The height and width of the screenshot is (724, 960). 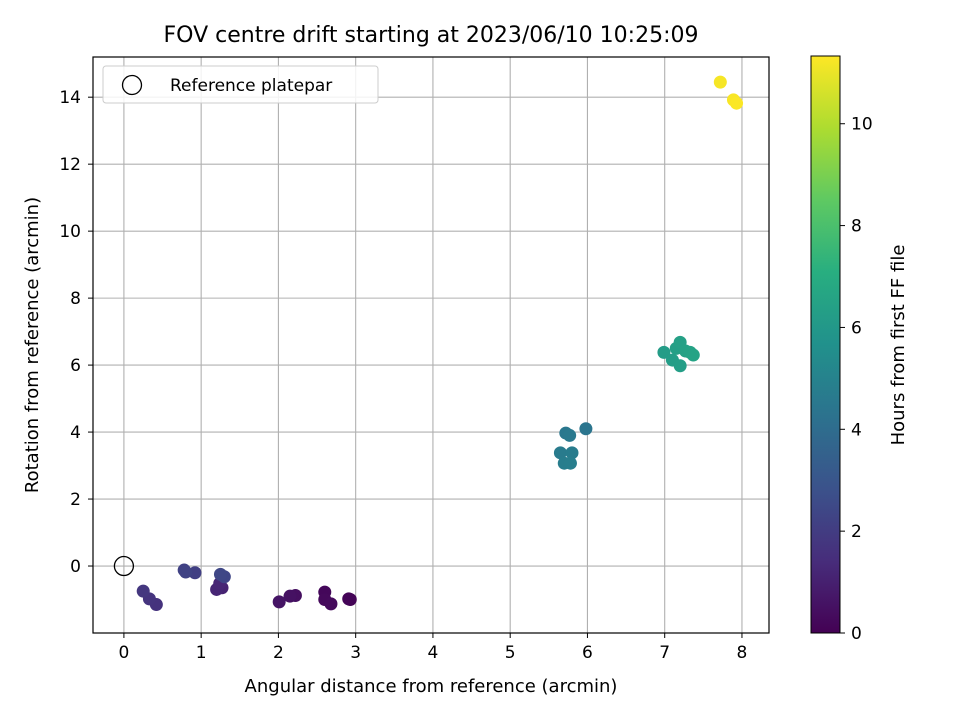 What do you see at coordinates (825, 344) in the screenshot?
I see `colorbar-gradient` at bounding box center [825, 344].